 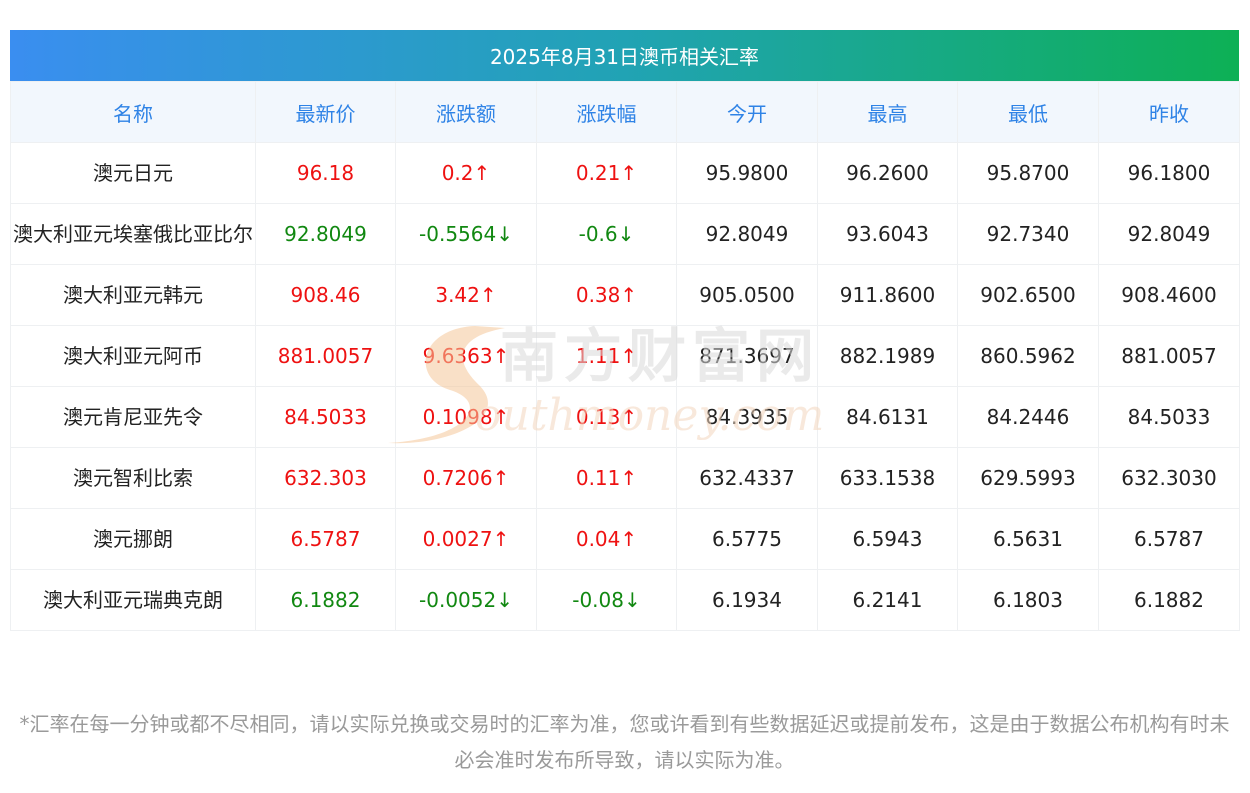 I want to click on cell-high: 84.6131, so click(x=887, y=417).